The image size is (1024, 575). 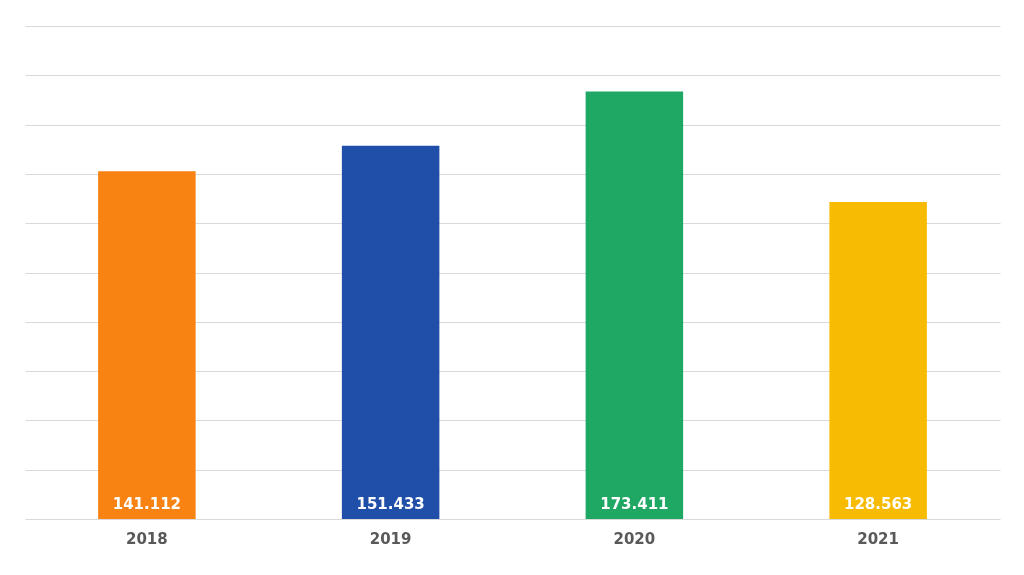 I want to click on data-label: 141.112, so click(x=147, y=504).